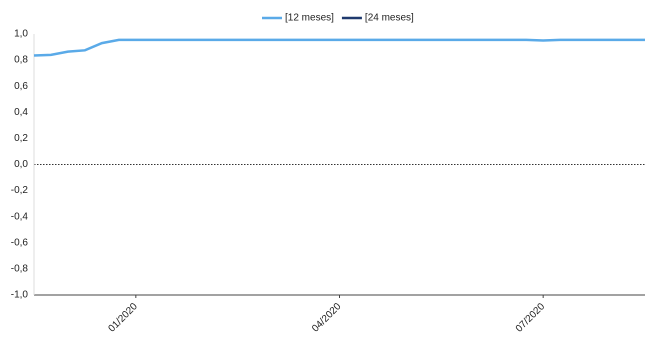 This screenshot has height=338, width=645. What do you see at coordinates (531, 318) in the screenshot?
I see `x-tick-label: 07/2020` at bounding box center [531, 318].